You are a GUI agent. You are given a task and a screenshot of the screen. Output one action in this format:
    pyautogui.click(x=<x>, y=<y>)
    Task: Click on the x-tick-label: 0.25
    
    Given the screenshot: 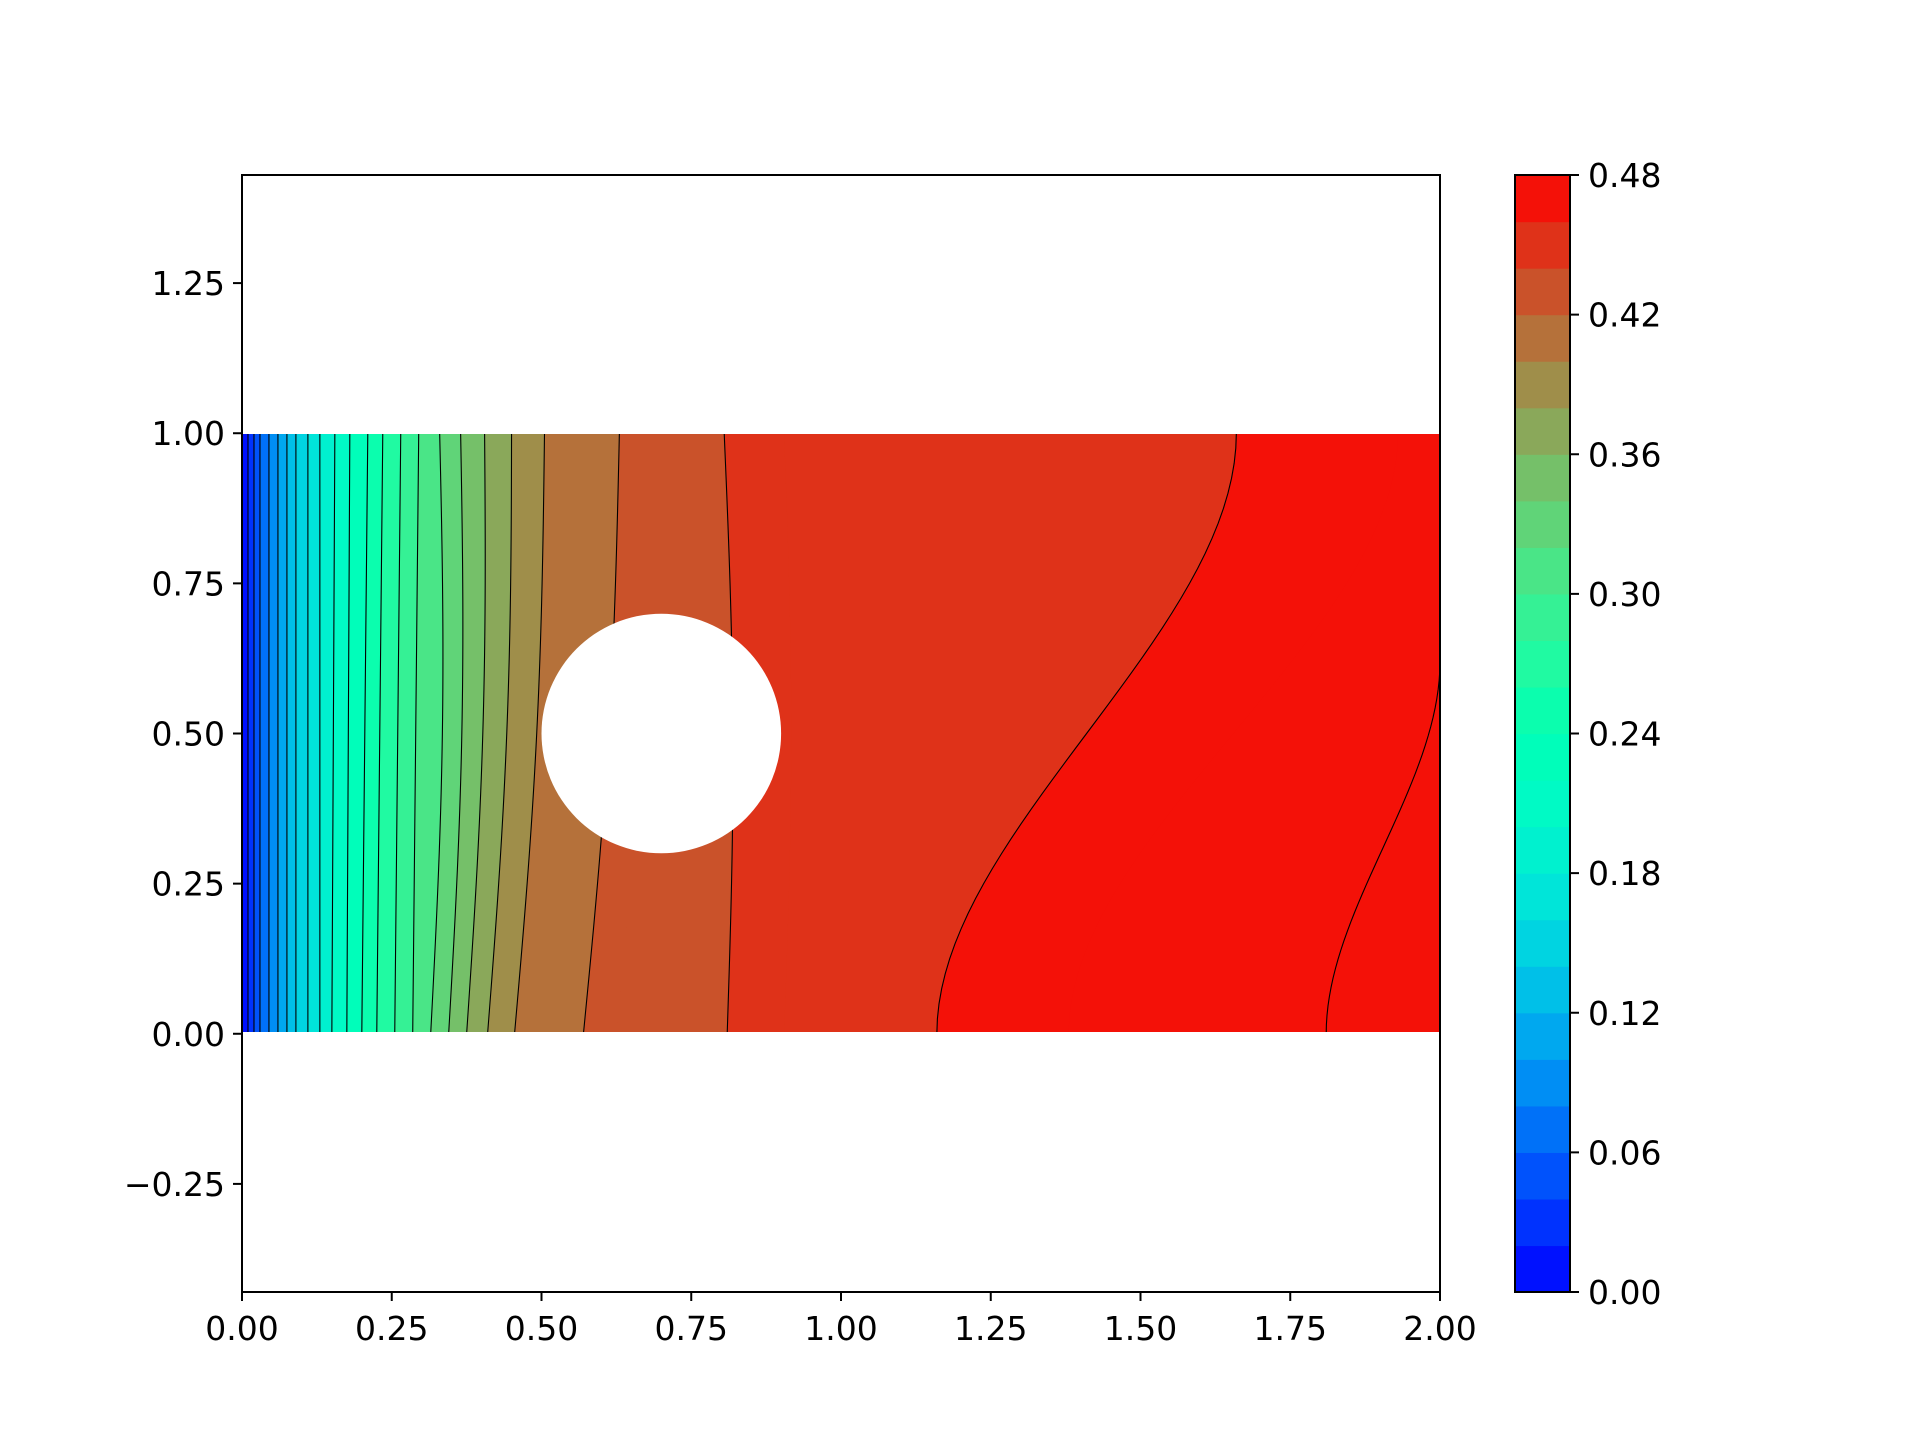 What is the action you would take?
    pyautogui.click(x=391, y=1328)
    